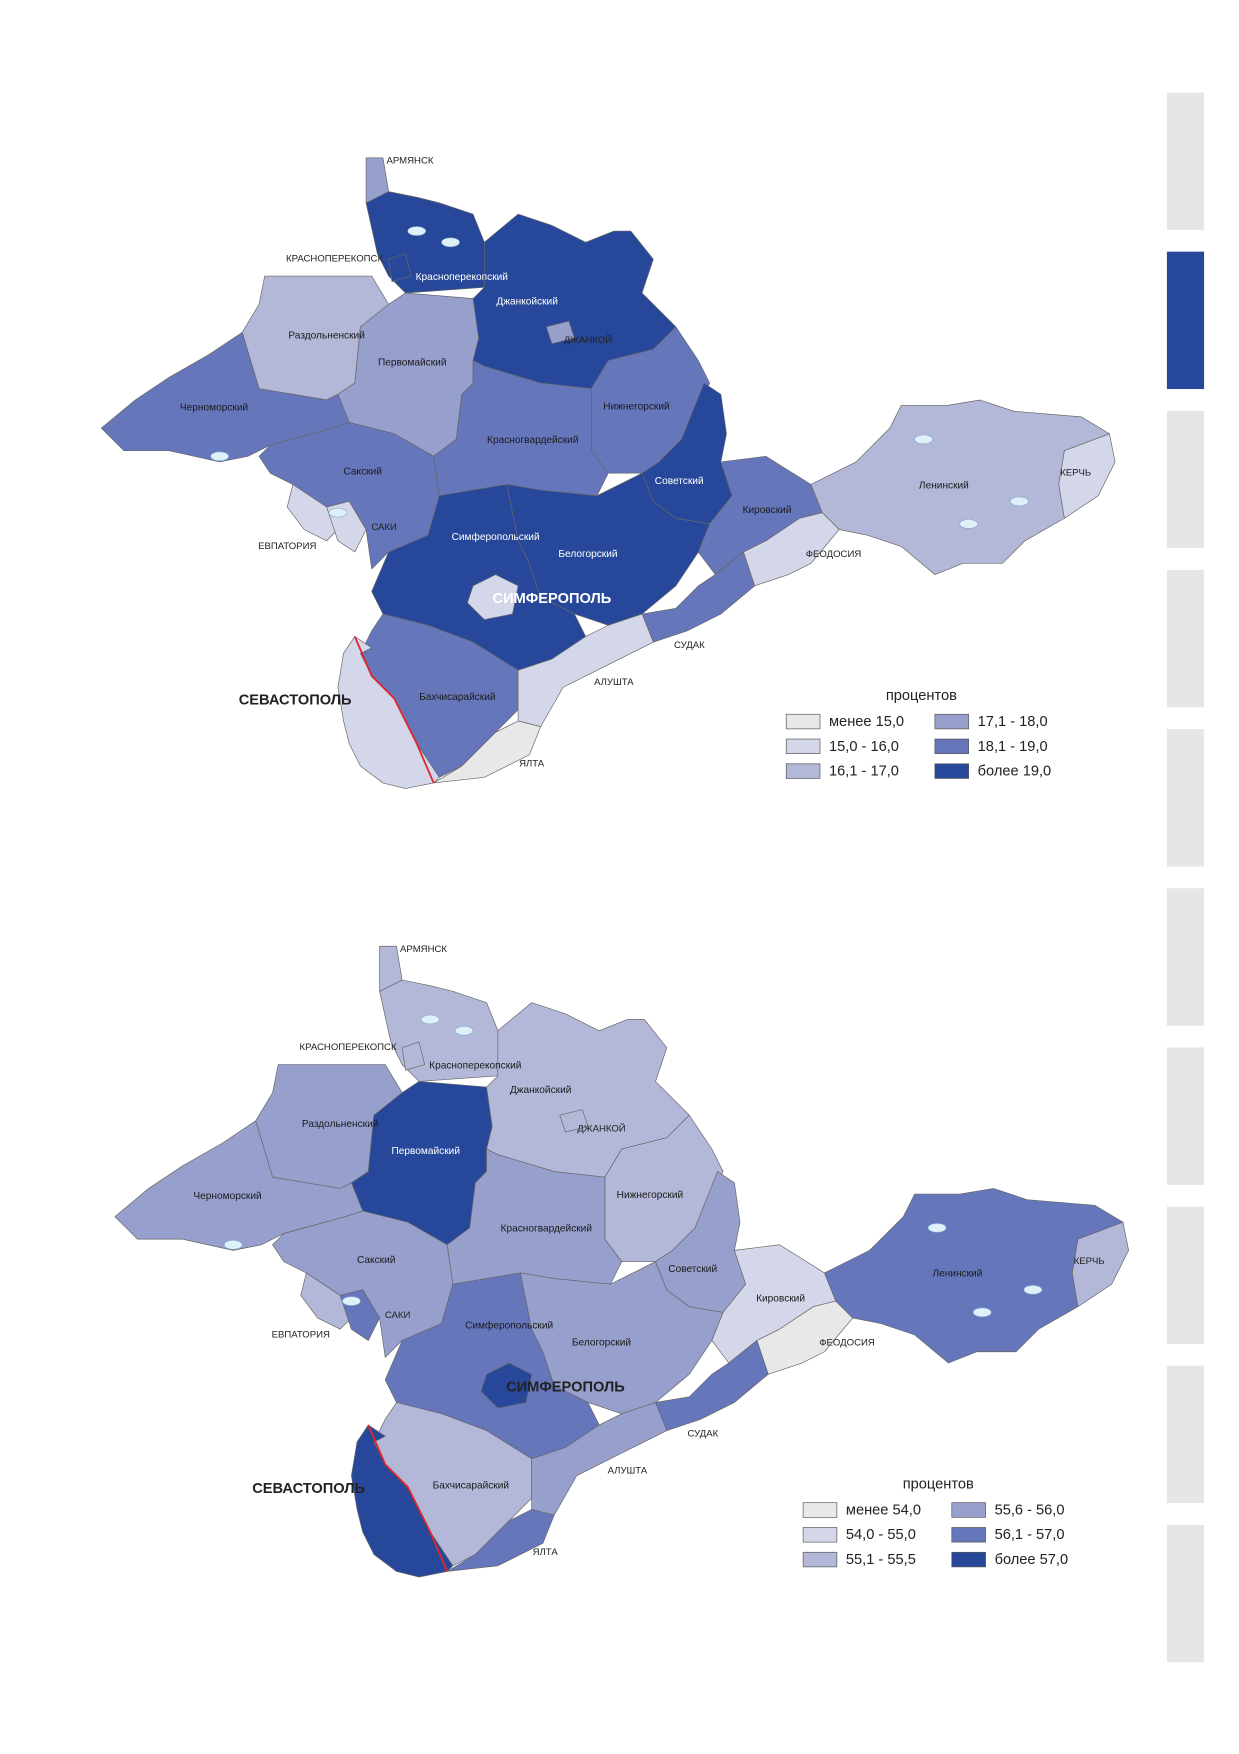 The image size is (1239, 1754). What do you see at coordinates (1032, 1560) in the screenshot?
I see `legend-label: более 57,0` at bounding box center [1032, 1560].